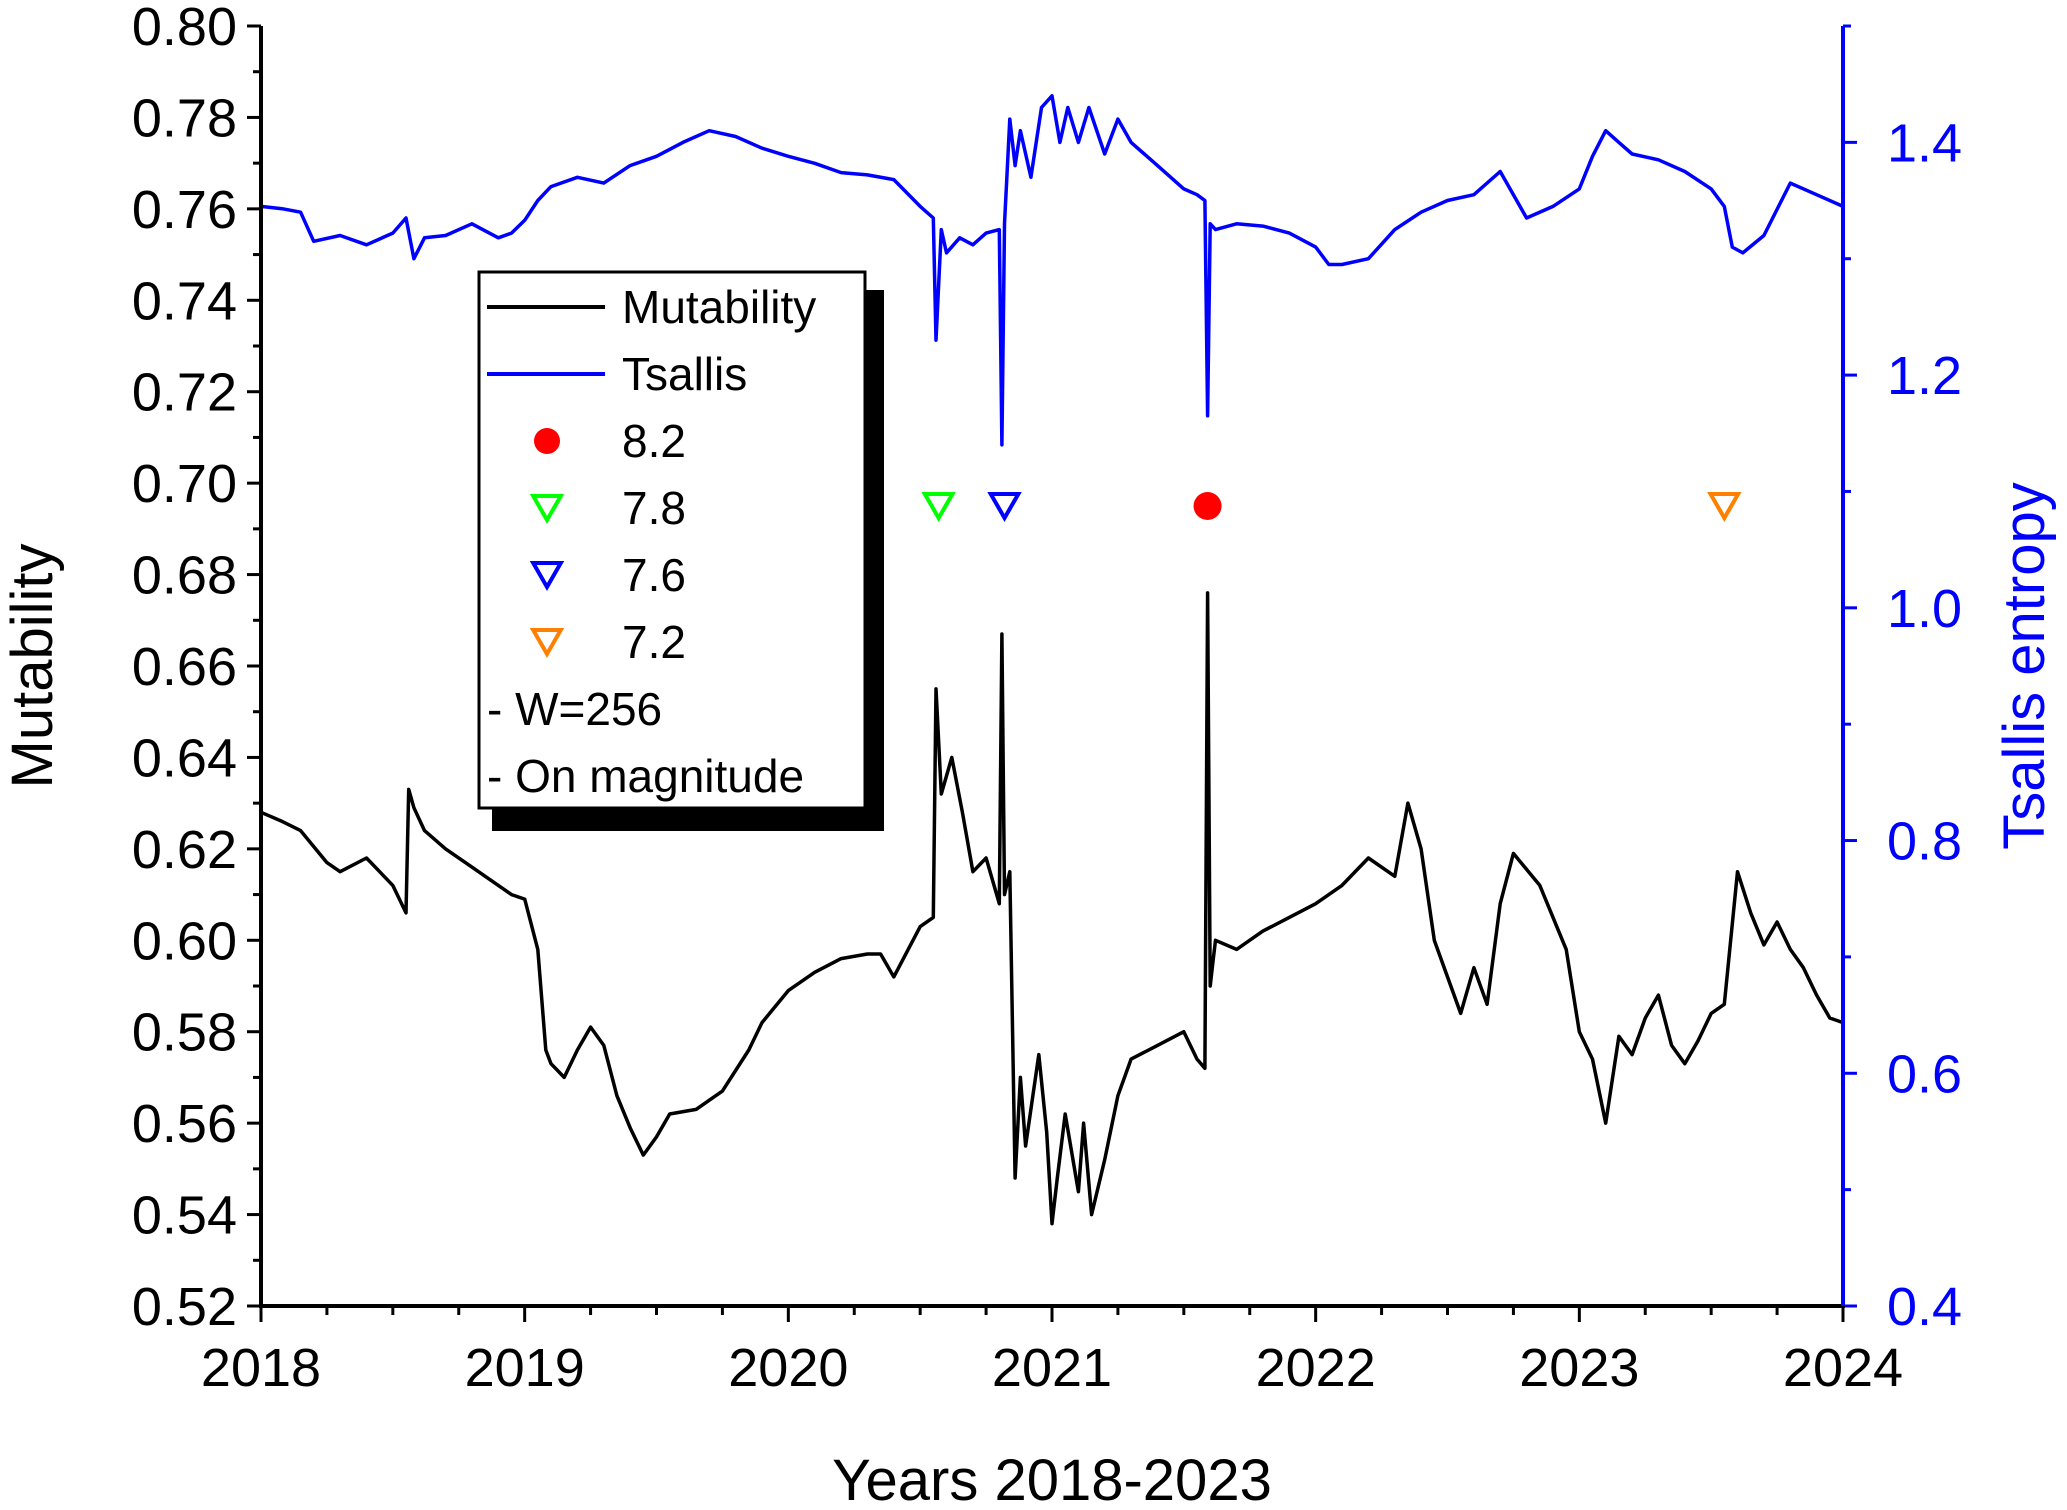  Describe the element at coordinates (1316, 1368) in the screenshot. I see `bottom-tick-label: 2022` at that location.